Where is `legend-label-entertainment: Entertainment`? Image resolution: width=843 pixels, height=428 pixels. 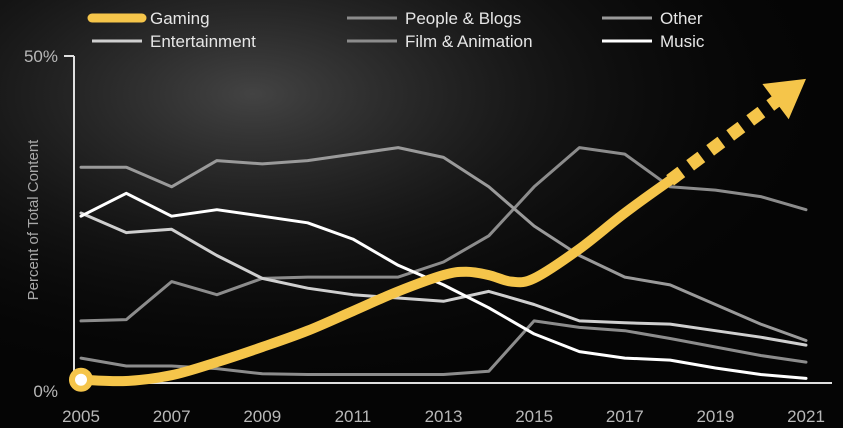
legend-label-entertainment: Entertainment is located at coordinates (203, 41).